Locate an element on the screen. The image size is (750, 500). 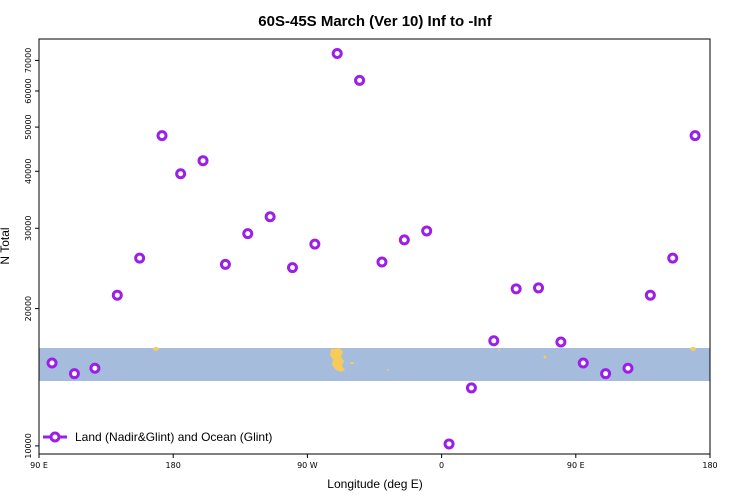
y-tick-label: 20000 is located at coordinates (28, 308).